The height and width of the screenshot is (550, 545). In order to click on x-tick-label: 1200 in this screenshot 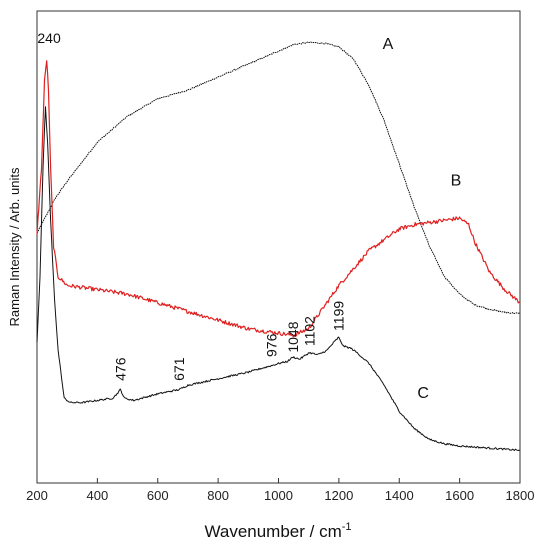, I will do `click(338, 495)`.